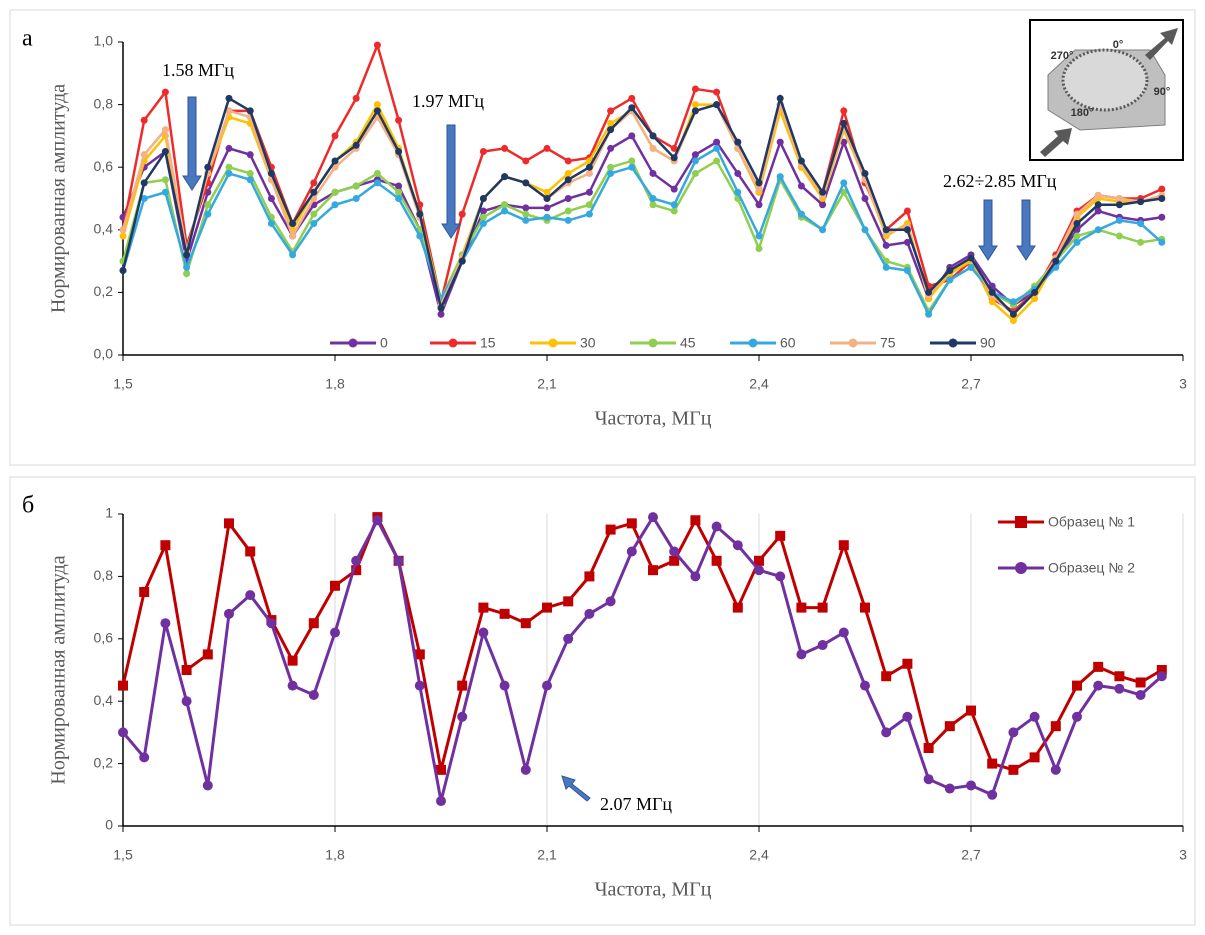  Describe the element at coordinates (653, 419) in the screenshot. I see `x-axis-label: Частота, МГц` at that location.